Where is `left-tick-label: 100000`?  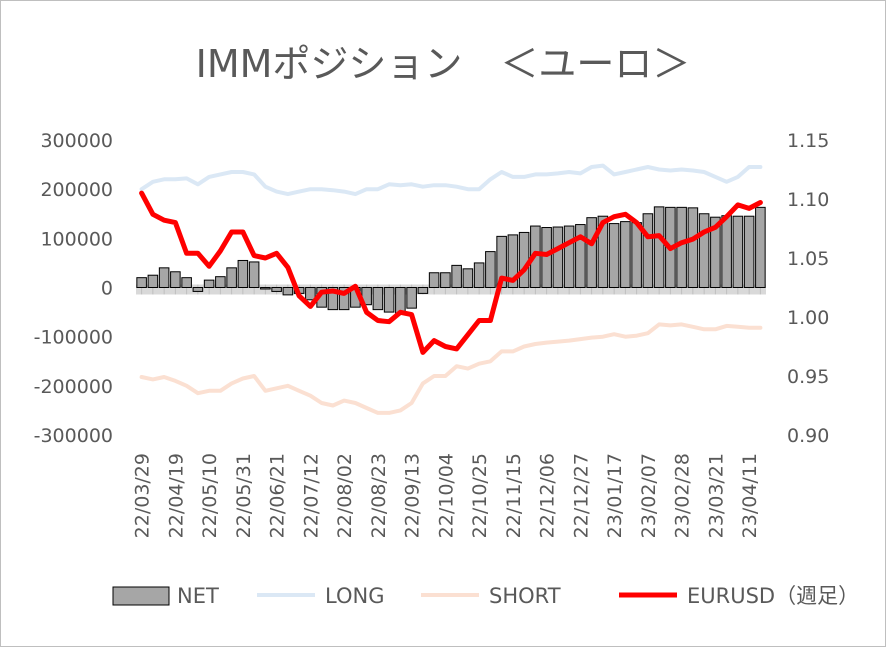 left-tick-label: 100000 is located at coordinates (76, 239).